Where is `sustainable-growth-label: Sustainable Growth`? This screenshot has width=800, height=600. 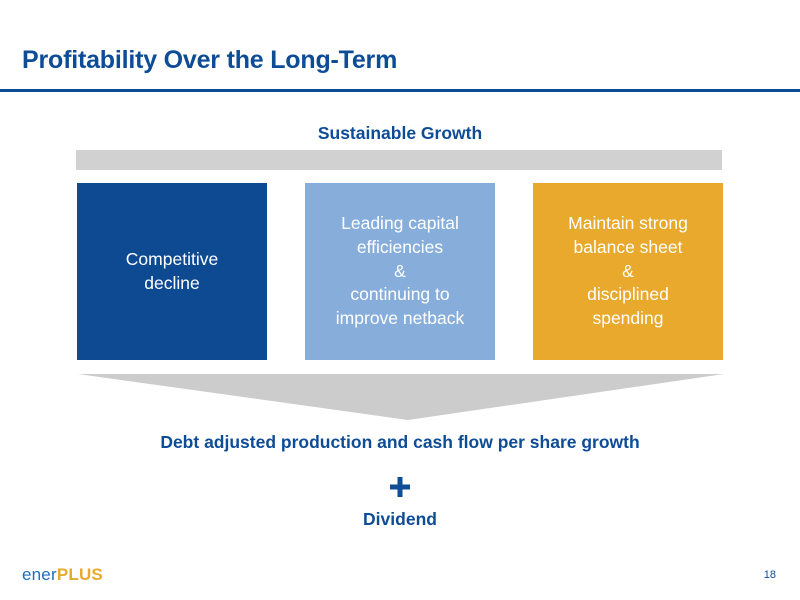 sustainable-growth-label: Sustainable Growth is located at coordinates (400, 133).